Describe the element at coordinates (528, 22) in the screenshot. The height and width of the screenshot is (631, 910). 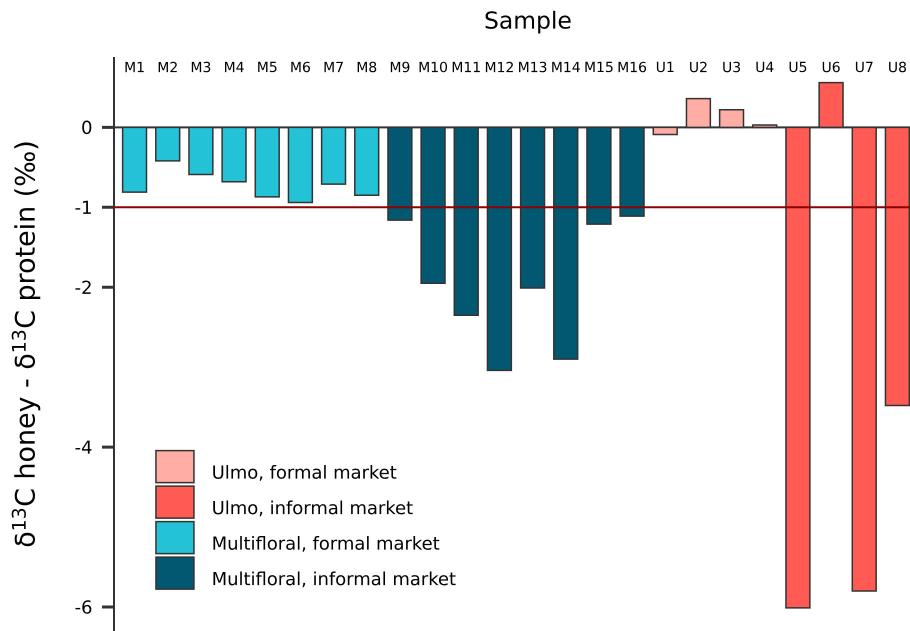
I see `x-axis-title: Sample` at that location.